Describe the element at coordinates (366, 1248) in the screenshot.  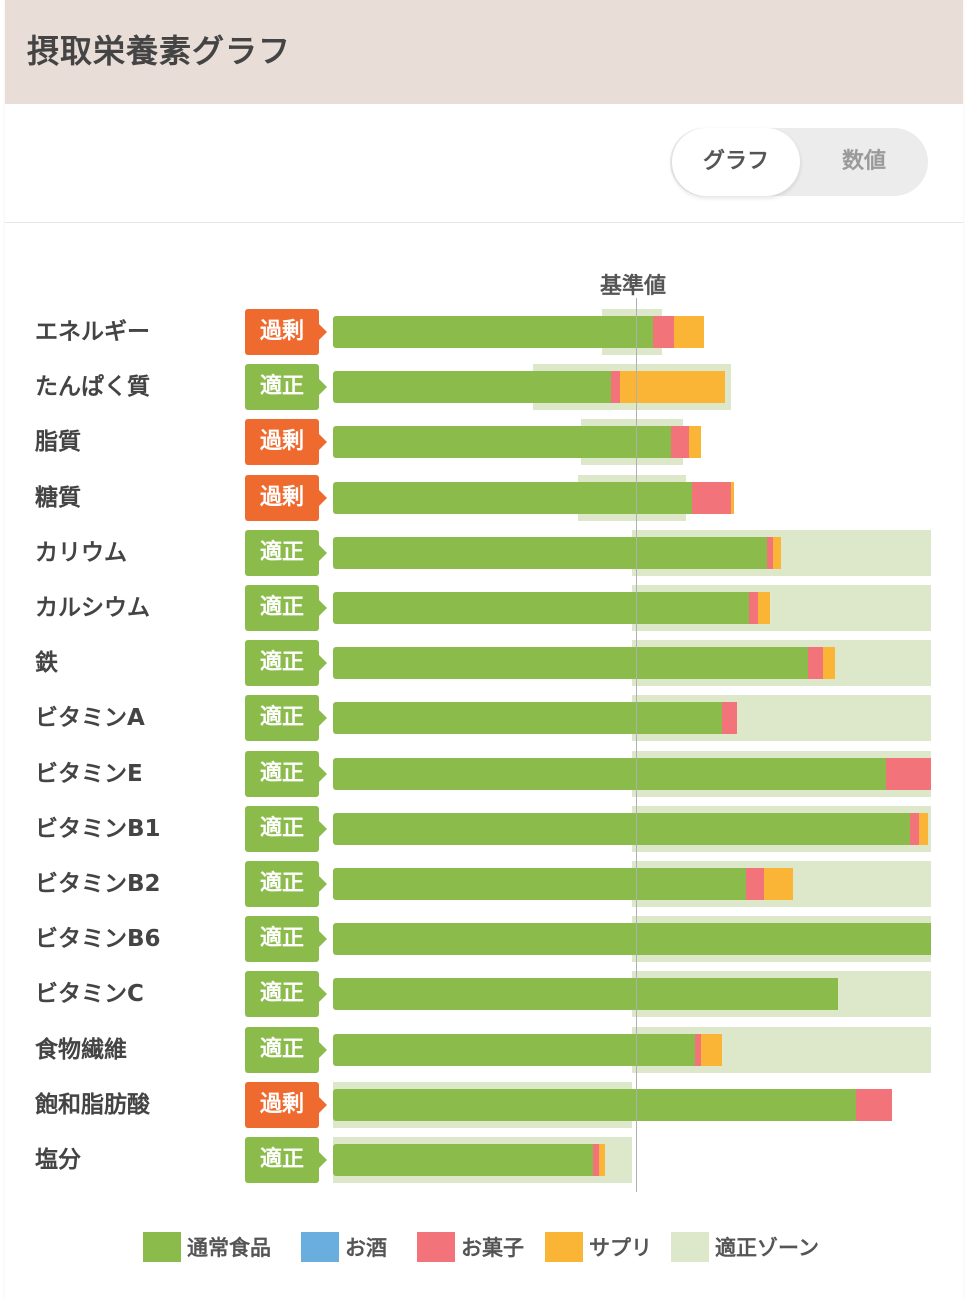
I see `legend-label: お酒` at that location.